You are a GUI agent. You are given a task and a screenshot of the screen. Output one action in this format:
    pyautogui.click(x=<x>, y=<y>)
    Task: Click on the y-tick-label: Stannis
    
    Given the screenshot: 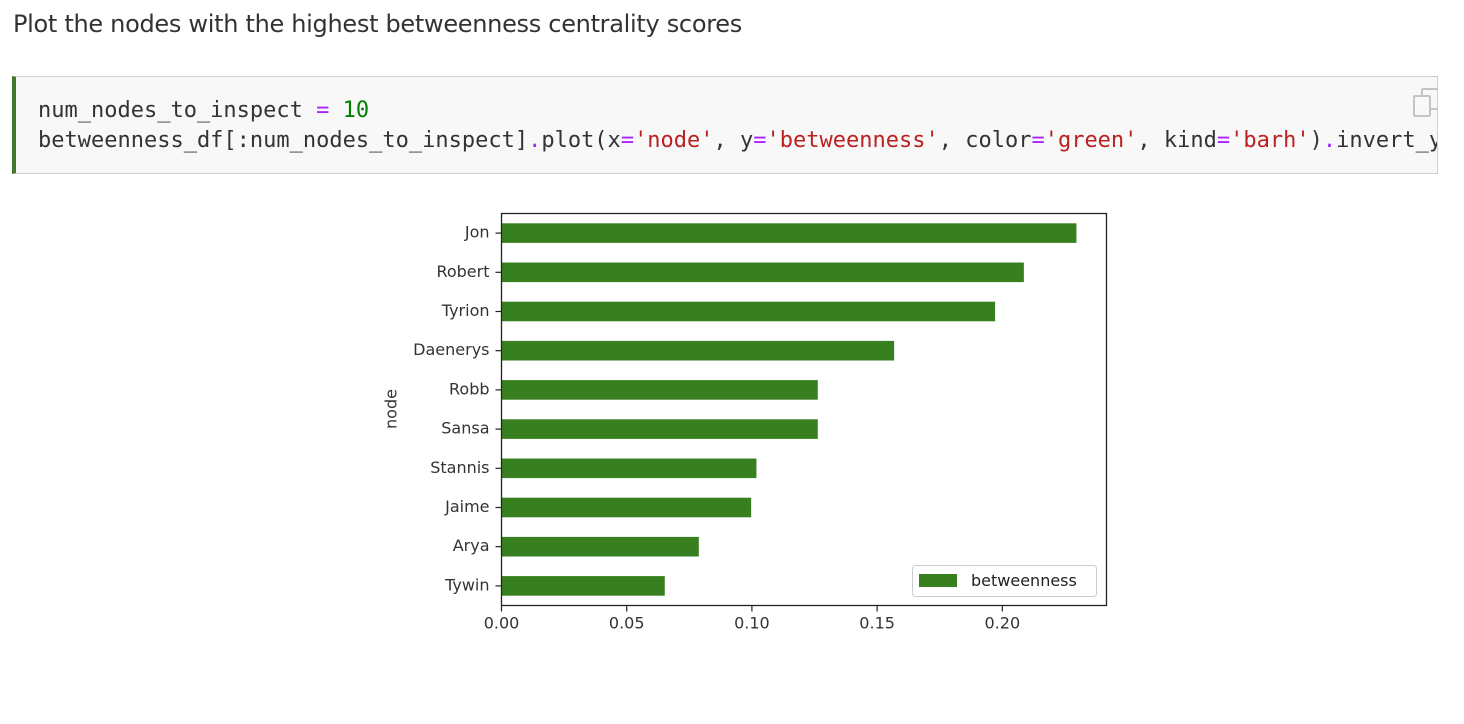 What is the action you would take?
    pyautogui.click(x=459, y=467)
    